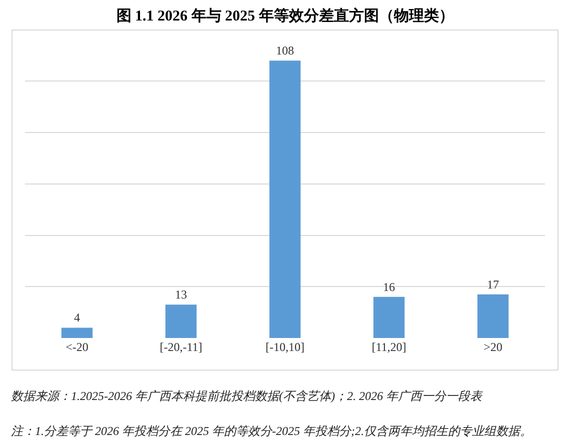 The height and width of the screenshot is (441, 570). What do you see at coordinates (77, 347) in the screenshot?
I see `x-tick-label: <-20` at bounding box center [77, 347].